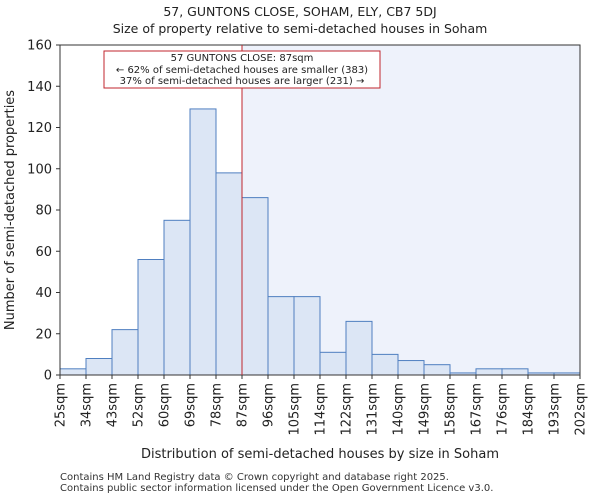 Image resolution: width=600 pixels, height=500 pixels. I want to click on y-tick-label: 160, so click(39, 46).